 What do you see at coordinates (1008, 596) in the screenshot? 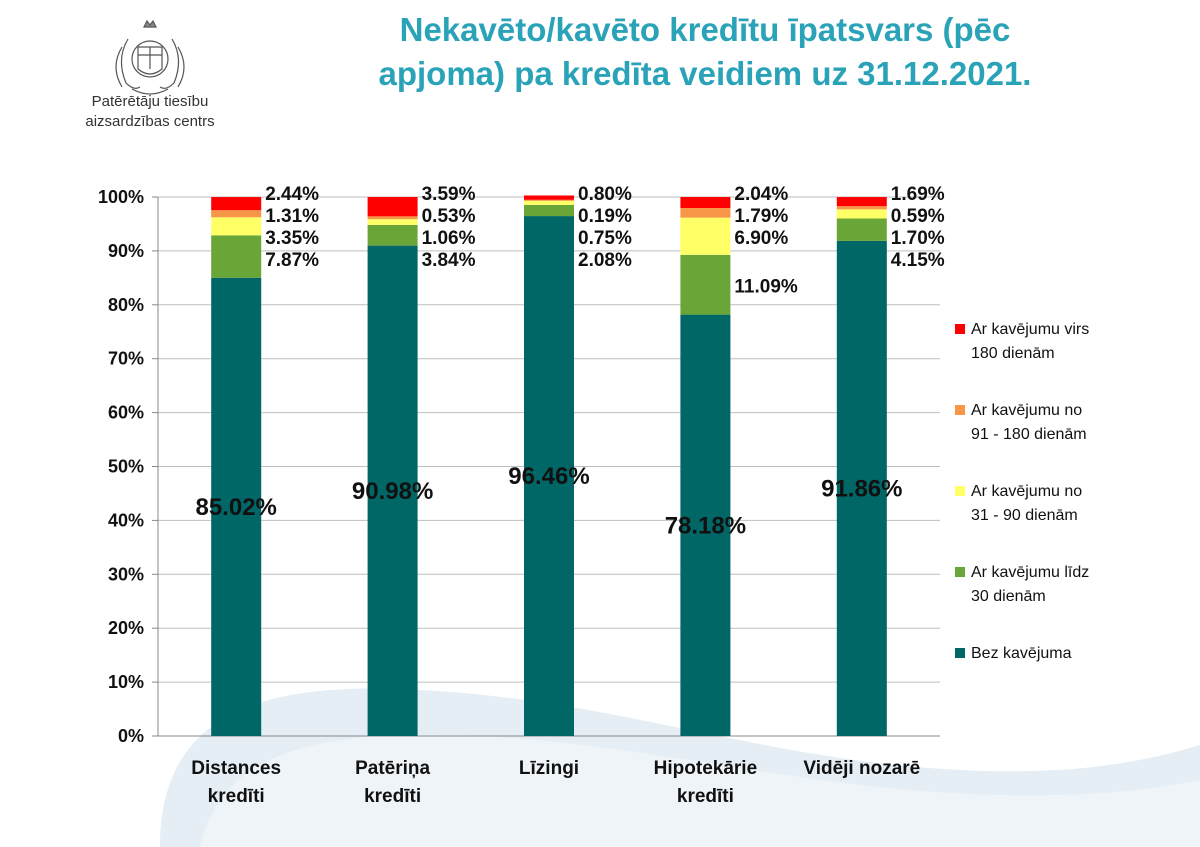
I see `legend-label-line: 30 dienām` at bounding box center [1008, 596].